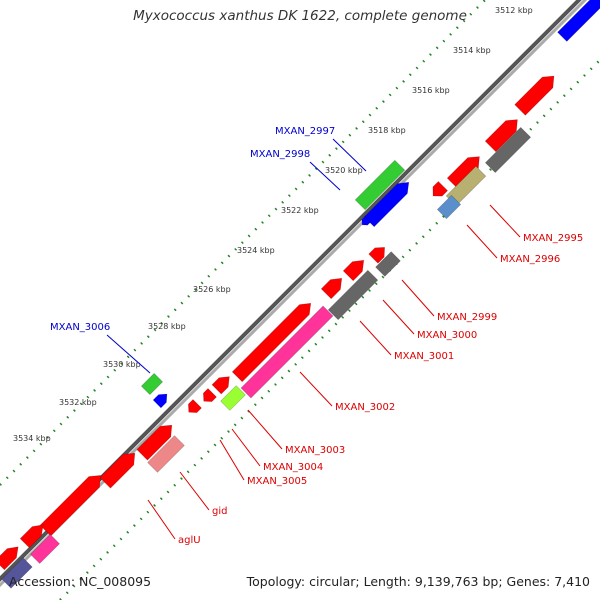 The image size is (600, 600). What do you see at coordinates (431, 90) in the screenshot?
I see `scale-tick-label: 3516 kbp` at bounding box center [431, 90].